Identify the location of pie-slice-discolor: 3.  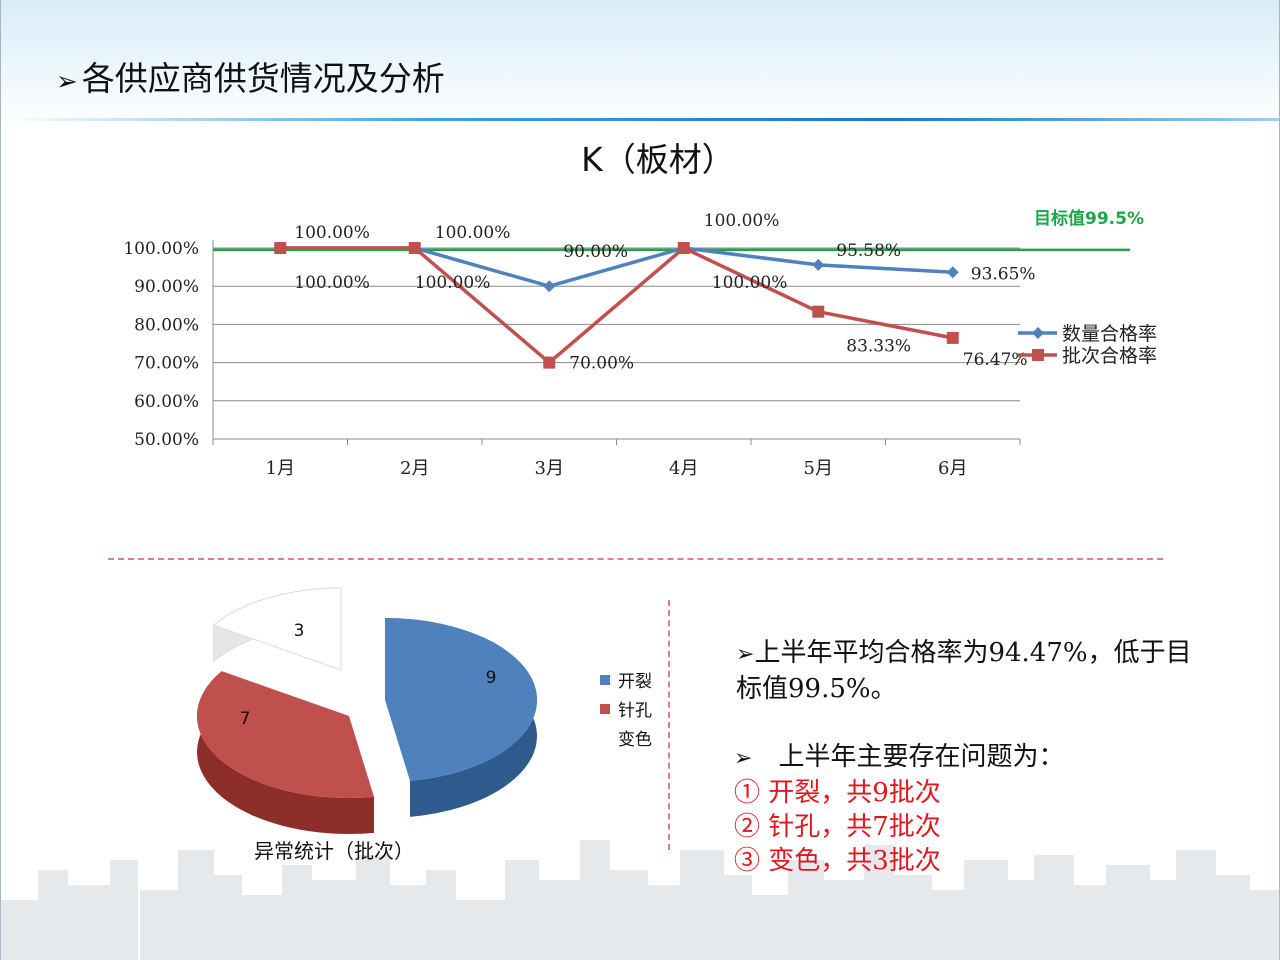
(277, 629).